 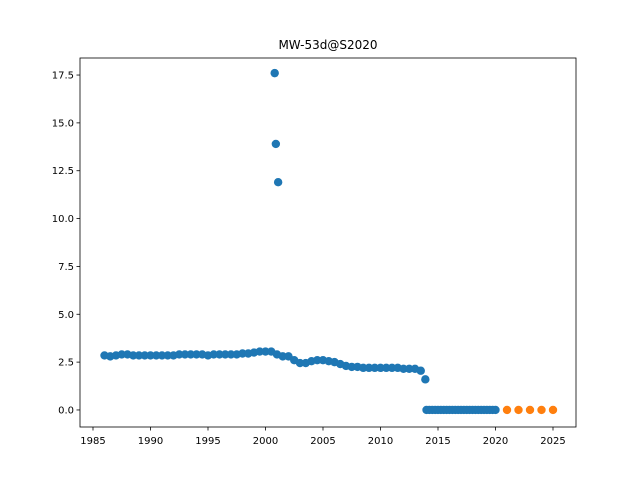 What do you see at coordinates (66, 315) in the screenshot?
I see `y-tick-label: 5.0` at bounding box center [66, 315].